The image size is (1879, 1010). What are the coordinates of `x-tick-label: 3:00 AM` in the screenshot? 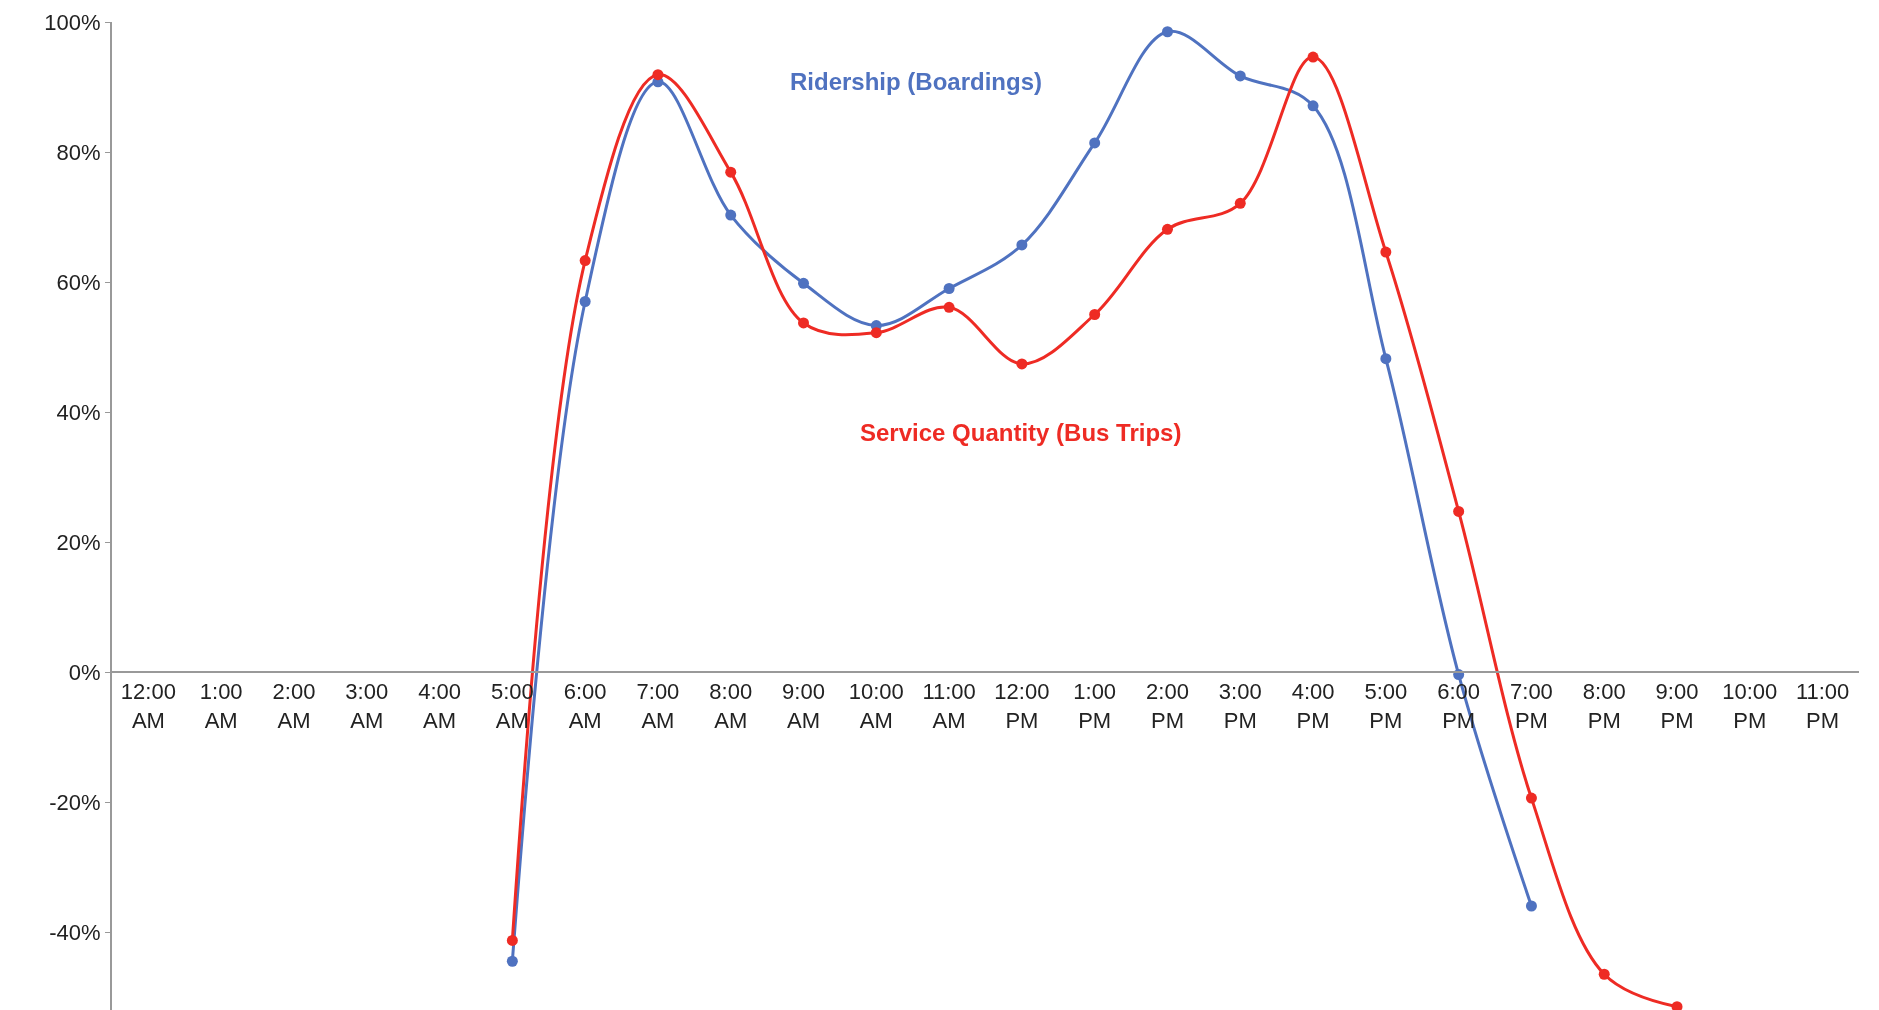 It's located at (367, 706).